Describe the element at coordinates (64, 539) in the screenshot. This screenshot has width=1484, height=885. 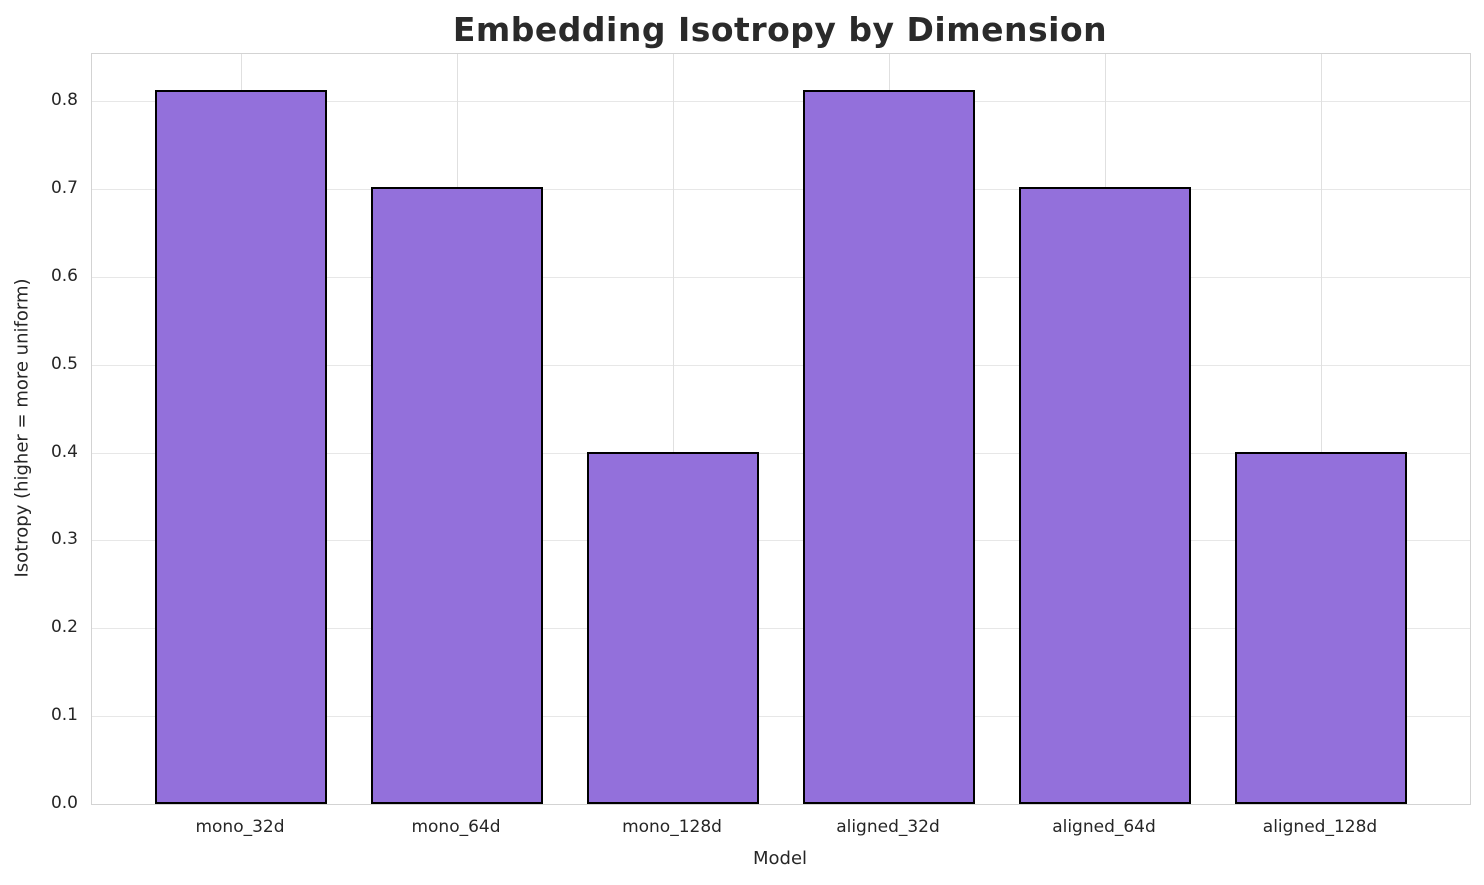
I see `y-tick-label: 0.3` at that location.